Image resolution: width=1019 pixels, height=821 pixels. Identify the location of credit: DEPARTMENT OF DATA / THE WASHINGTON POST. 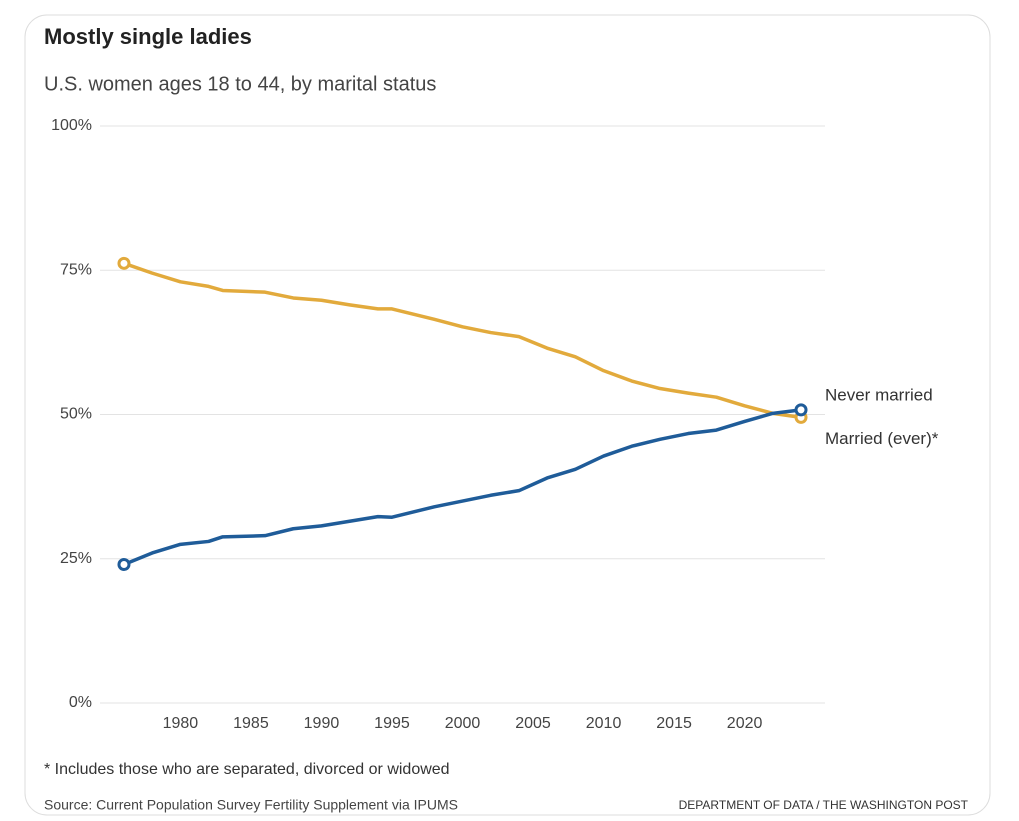
(824, 805).